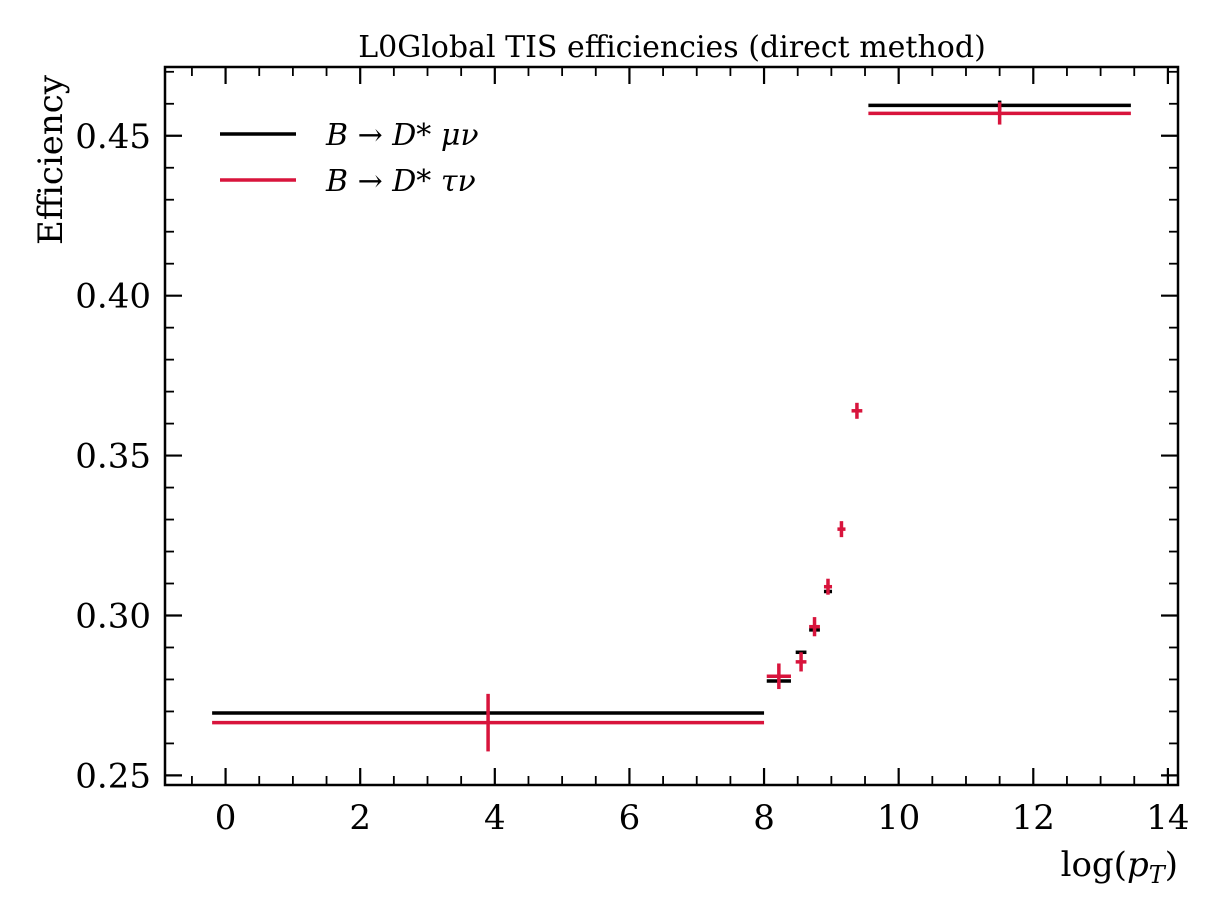 The height and width of the screenshot is (918, 1218). What do you see at coordinates (360, 818) in the screenshot?
I see `x-tick-label: 2` at bounding box center [360, 818].